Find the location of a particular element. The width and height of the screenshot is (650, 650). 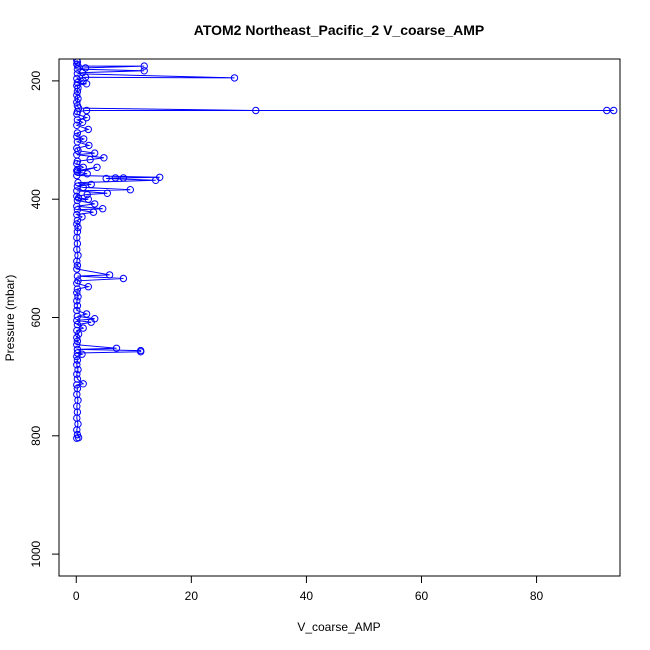

x-tick-label: 80 is located at coordinates (537, 596).